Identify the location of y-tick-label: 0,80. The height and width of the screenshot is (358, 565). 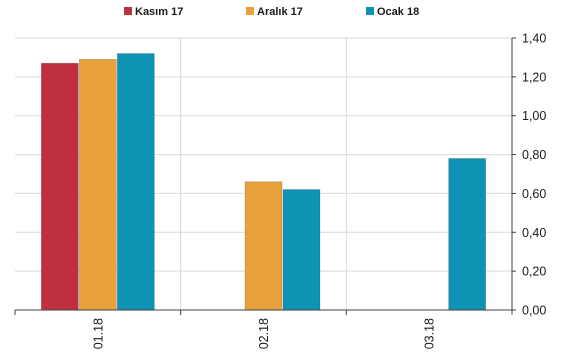
(534, 155).